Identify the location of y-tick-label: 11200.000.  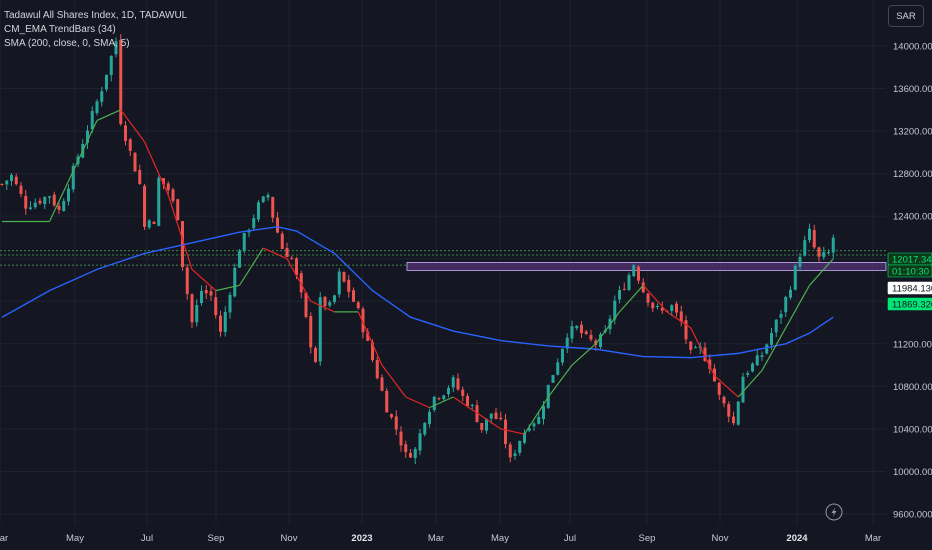
(912, 344).